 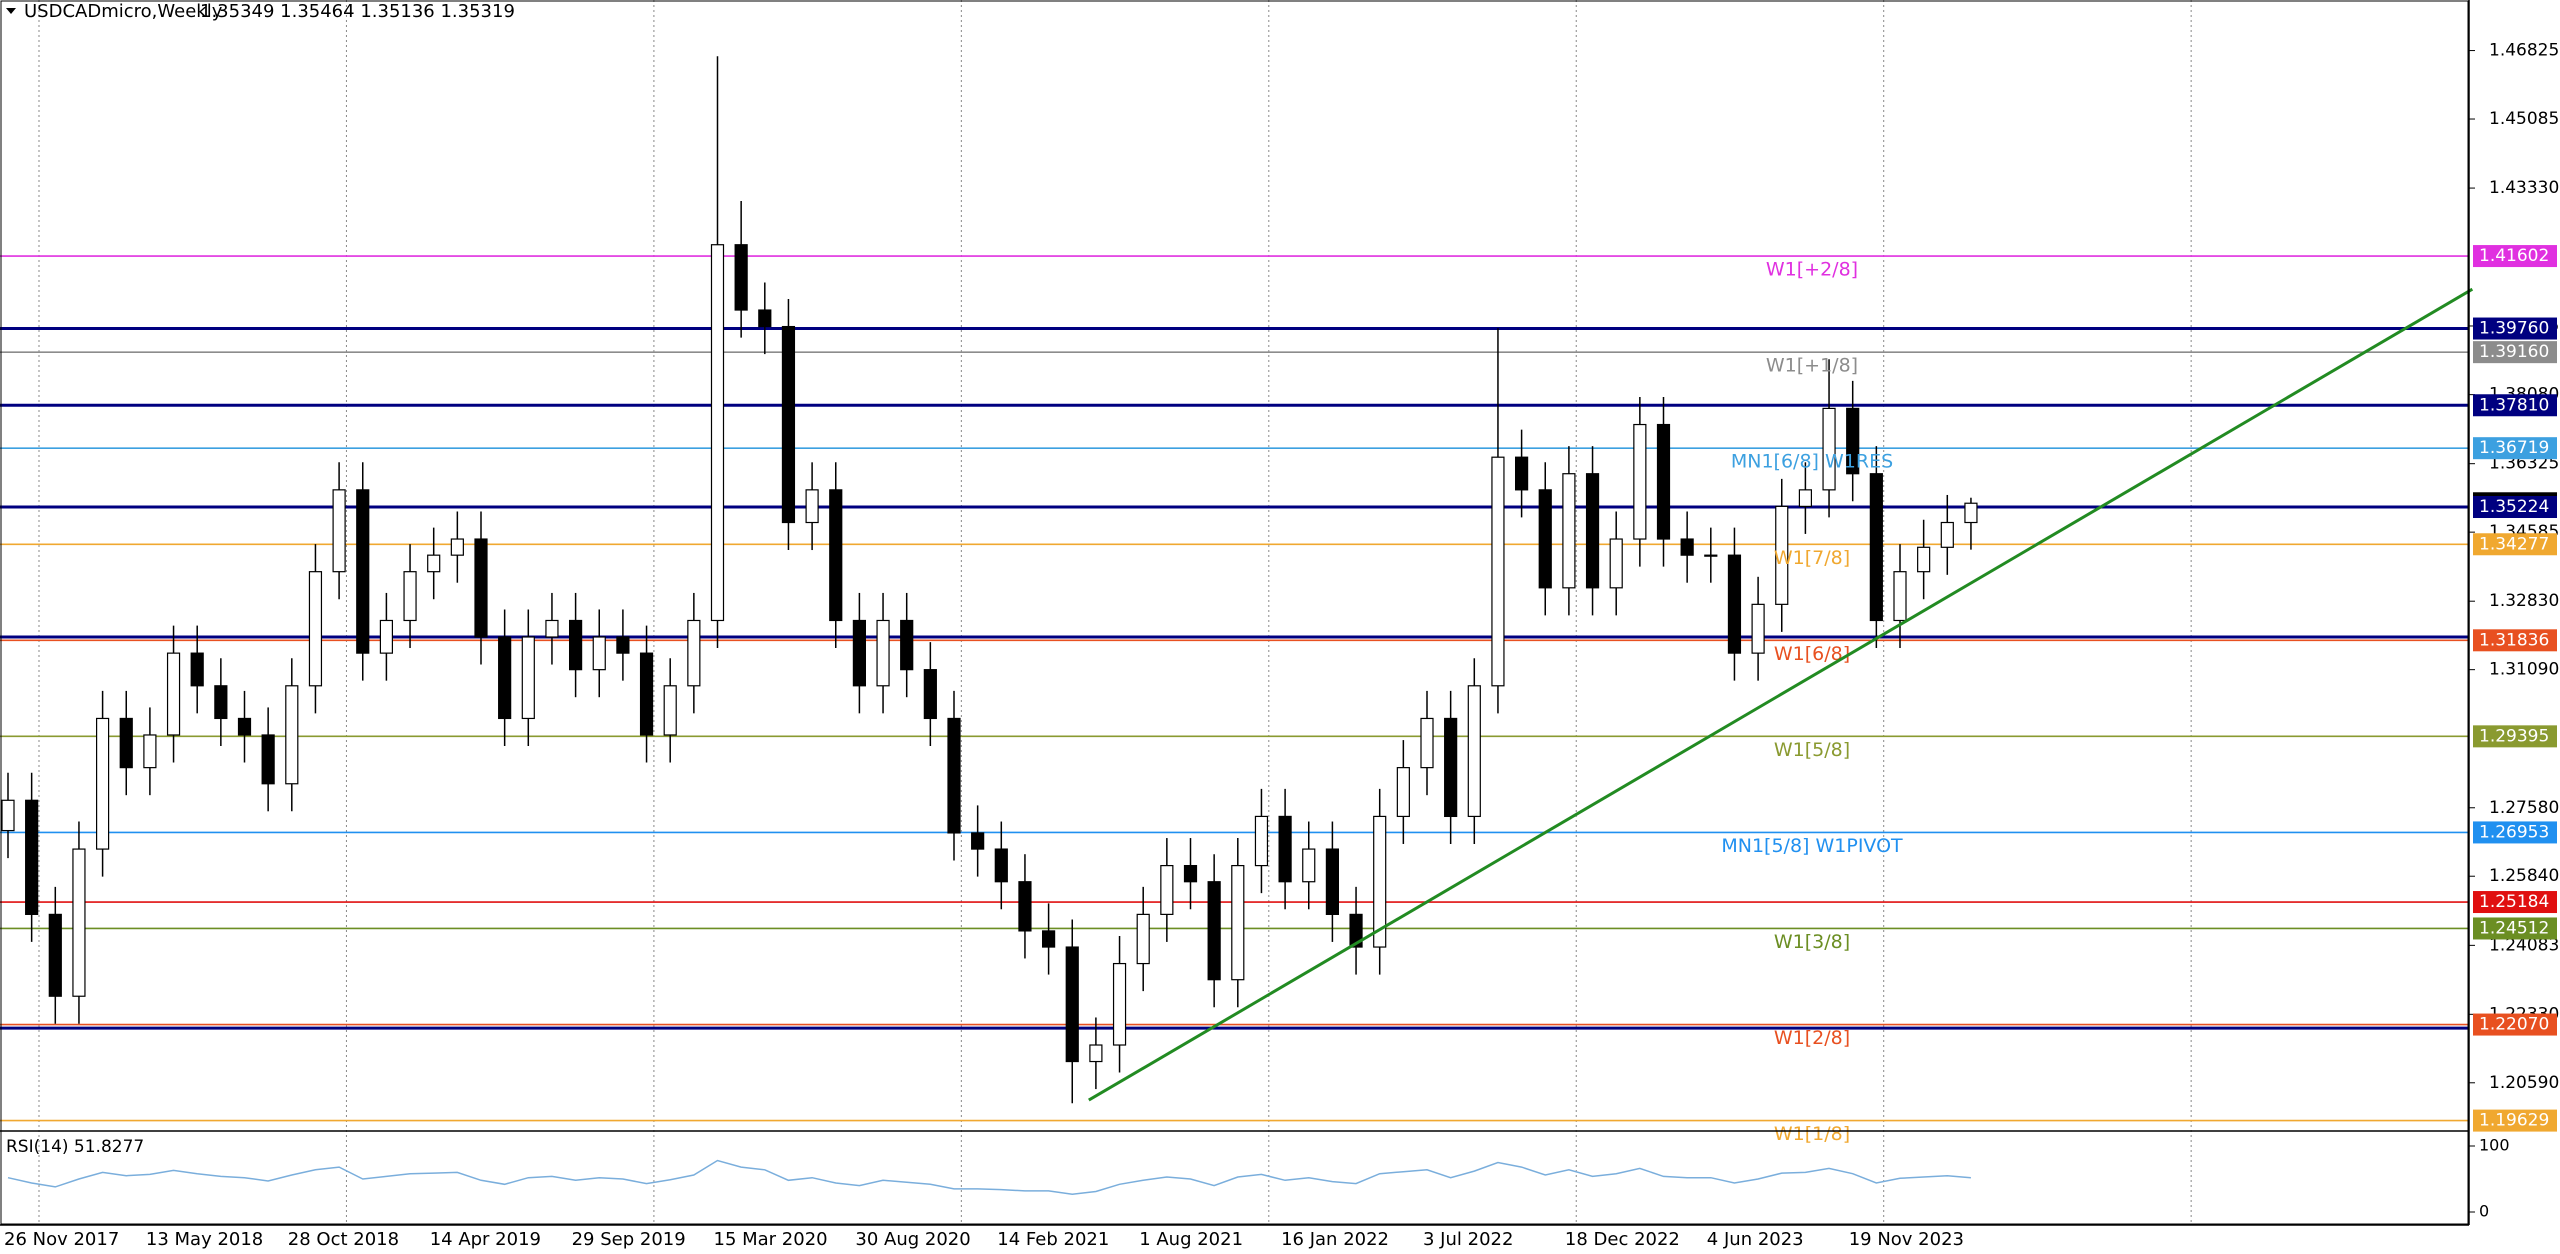 I want to click on y-tick-label: 1.45085, so click(x=2524, y=119).